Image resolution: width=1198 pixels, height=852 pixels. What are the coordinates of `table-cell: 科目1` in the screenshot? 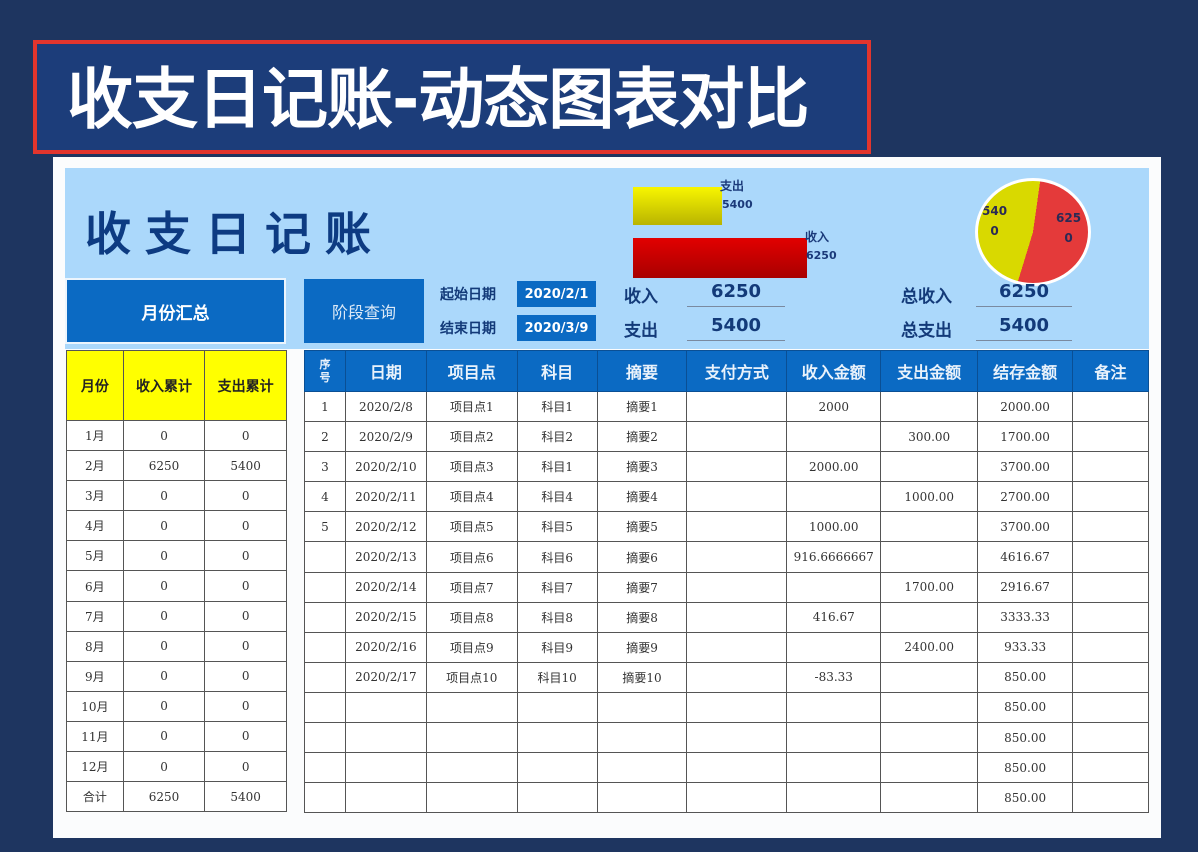 It's located at (557, 406).